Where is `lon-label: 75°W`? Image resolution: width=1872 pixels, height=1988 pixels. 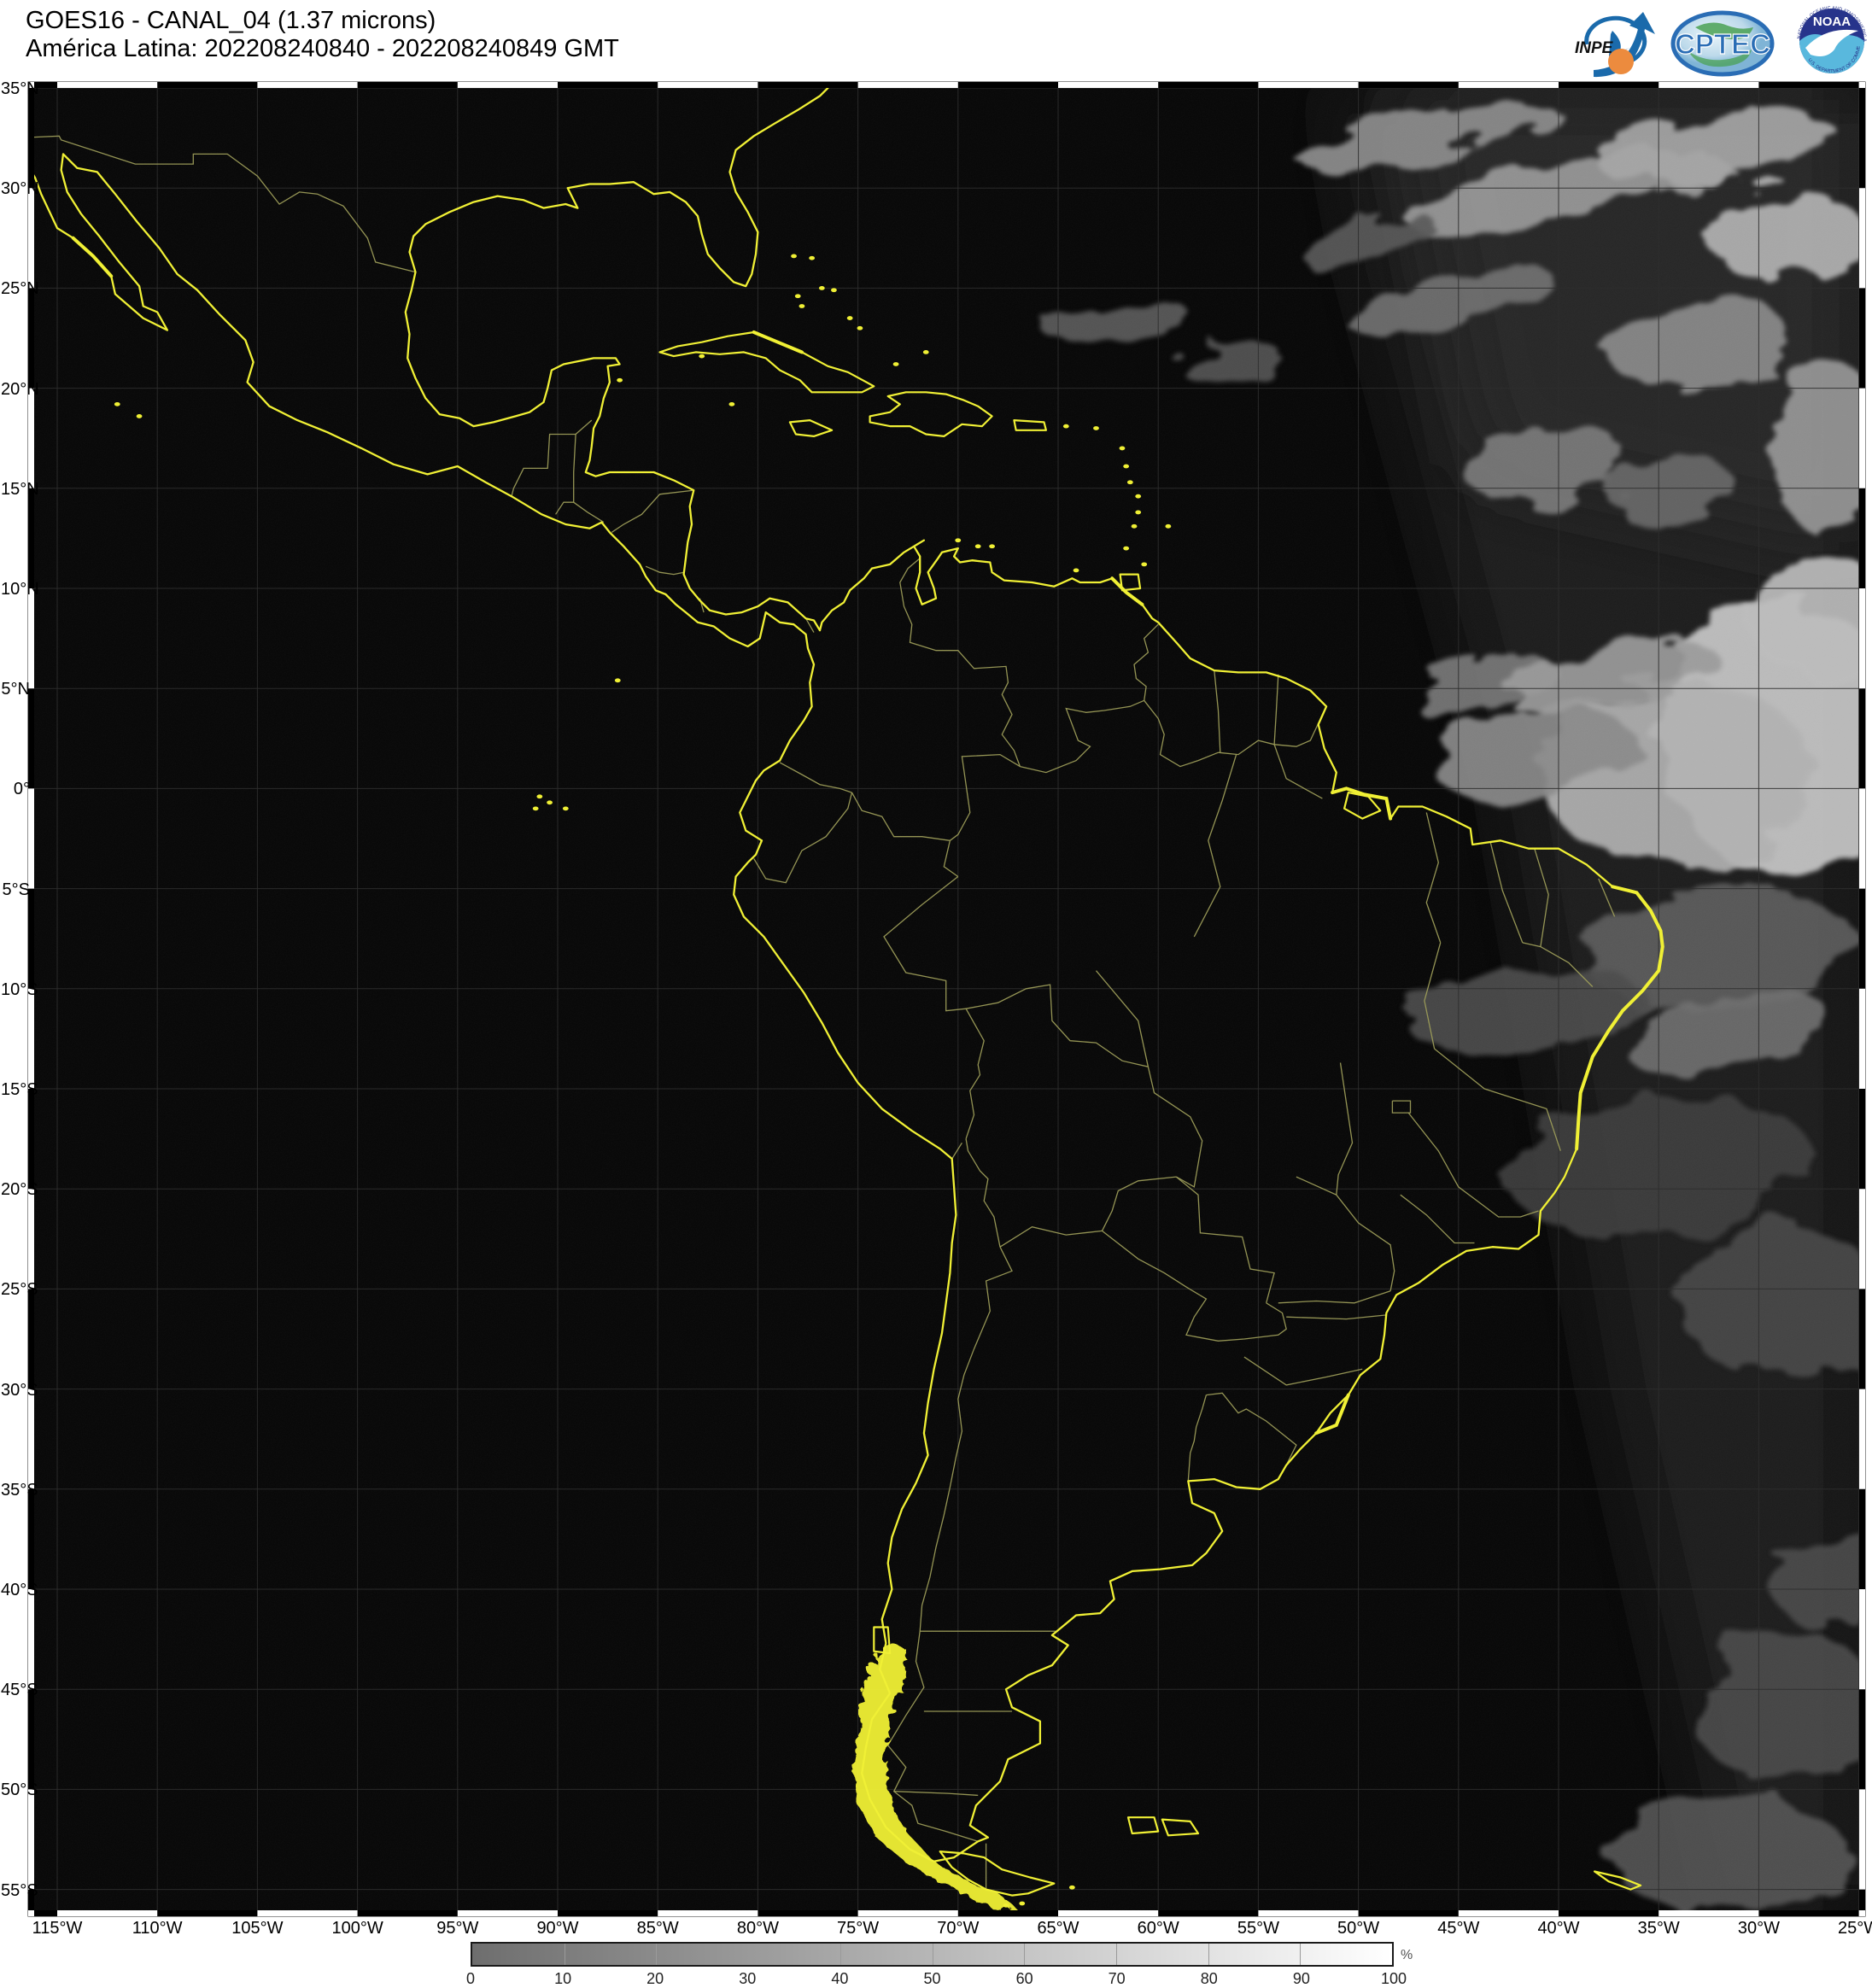
lon-label: 75°W is located at coordinates (858, 1928).